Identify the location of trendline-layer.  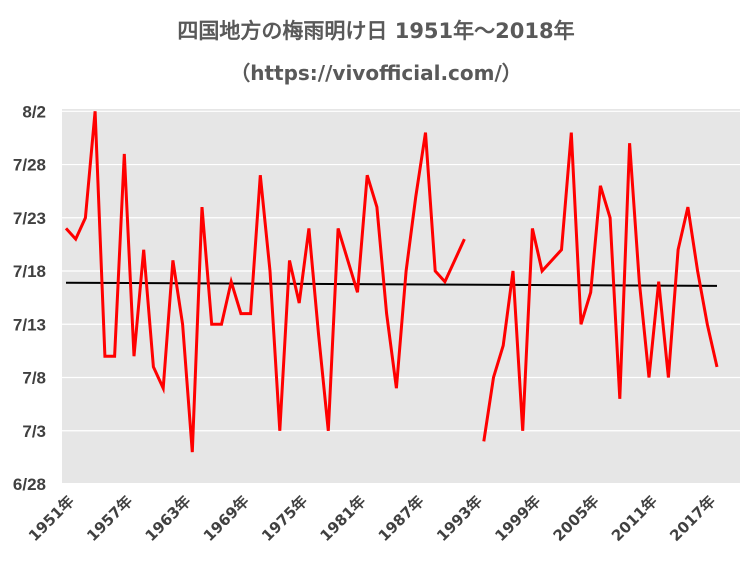
(391, 284).